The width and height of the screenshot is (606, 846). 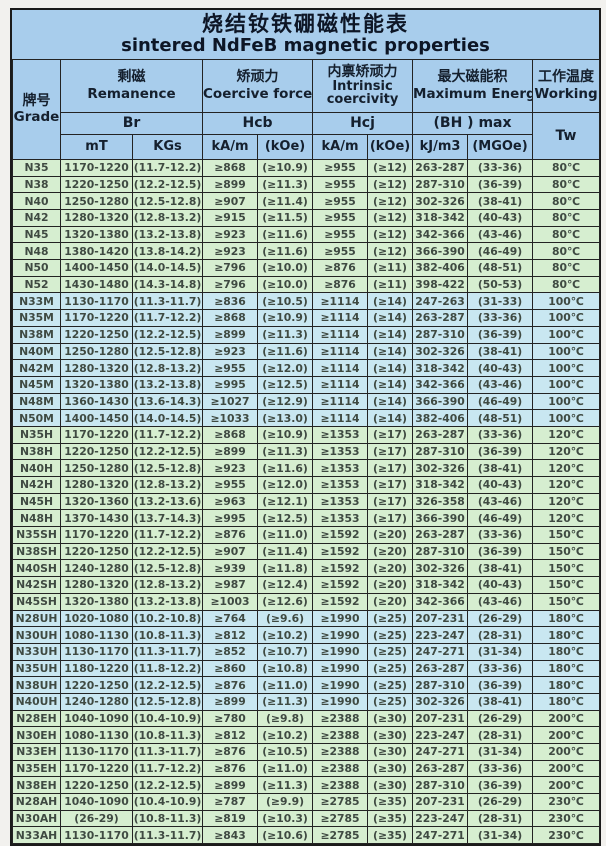 What do you see at coordinates (566, 735) in the screenshot?
I see `working-temp-cell: 200℃` at bounding box center [566, 735].